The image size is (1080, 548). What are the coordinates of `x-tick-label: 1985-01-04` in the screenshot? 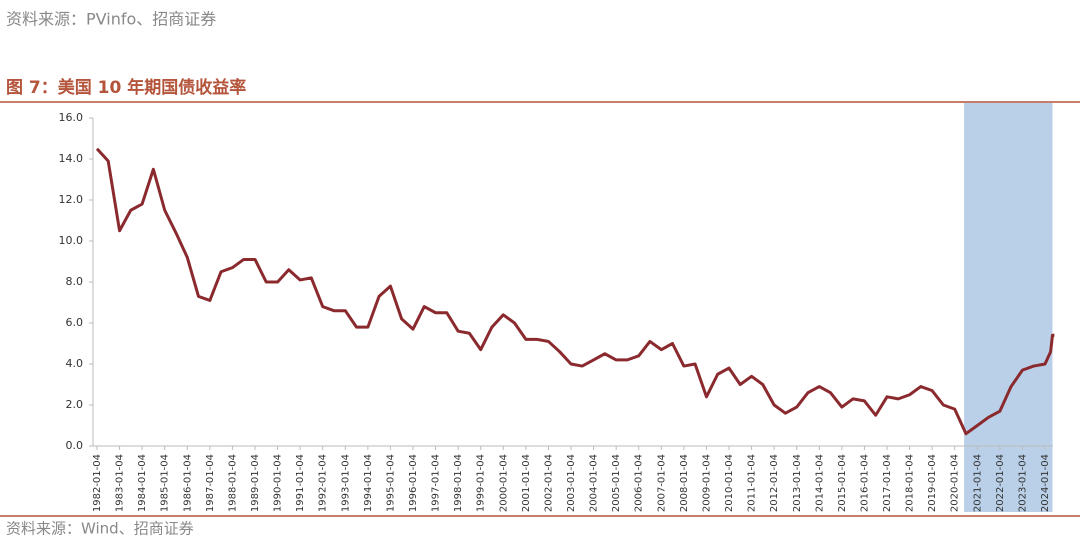 It's located at (165, 483).